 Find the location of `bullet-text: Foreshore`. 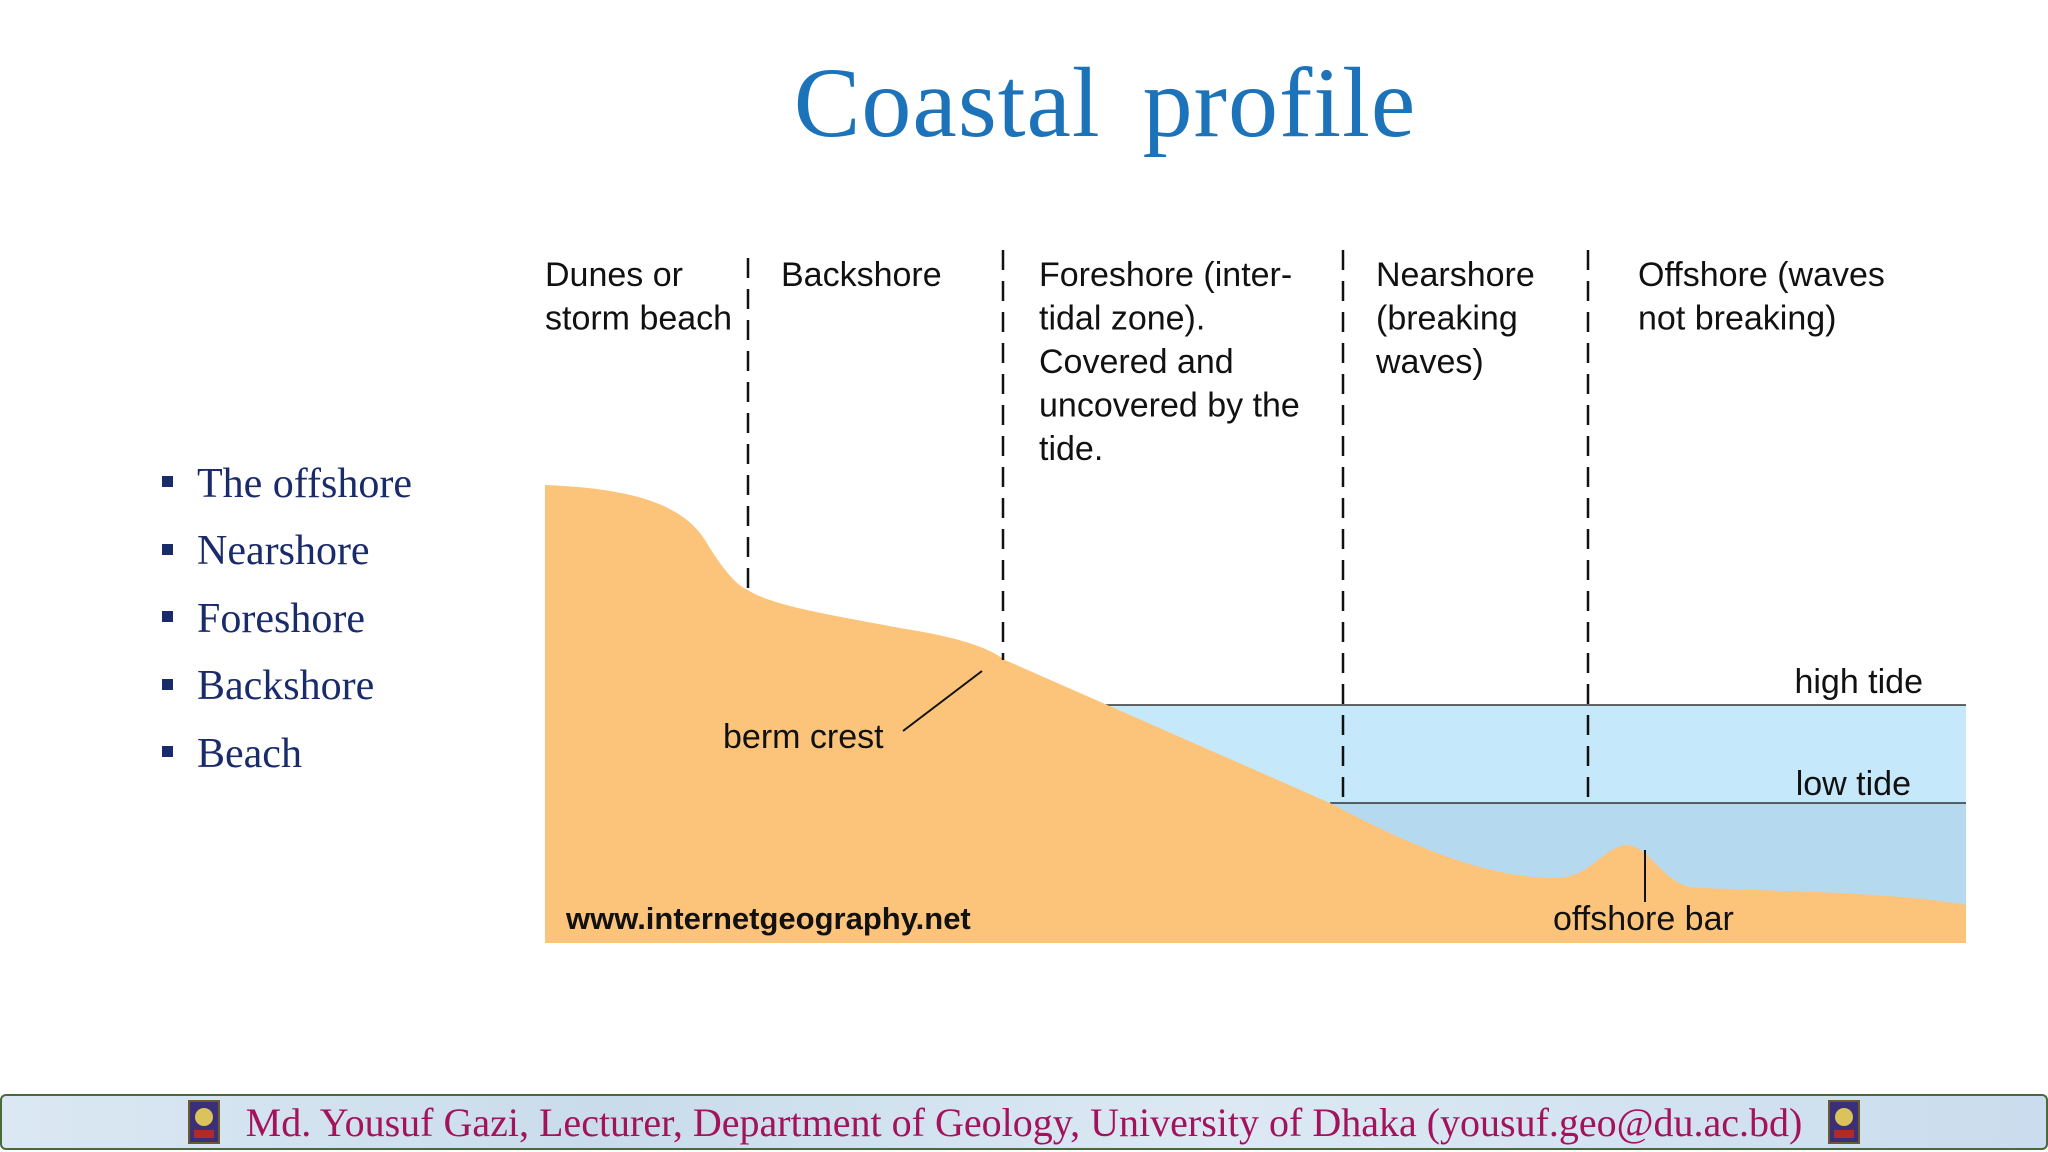

bullet-text: Foreshore is located at coordinates (281, 618).